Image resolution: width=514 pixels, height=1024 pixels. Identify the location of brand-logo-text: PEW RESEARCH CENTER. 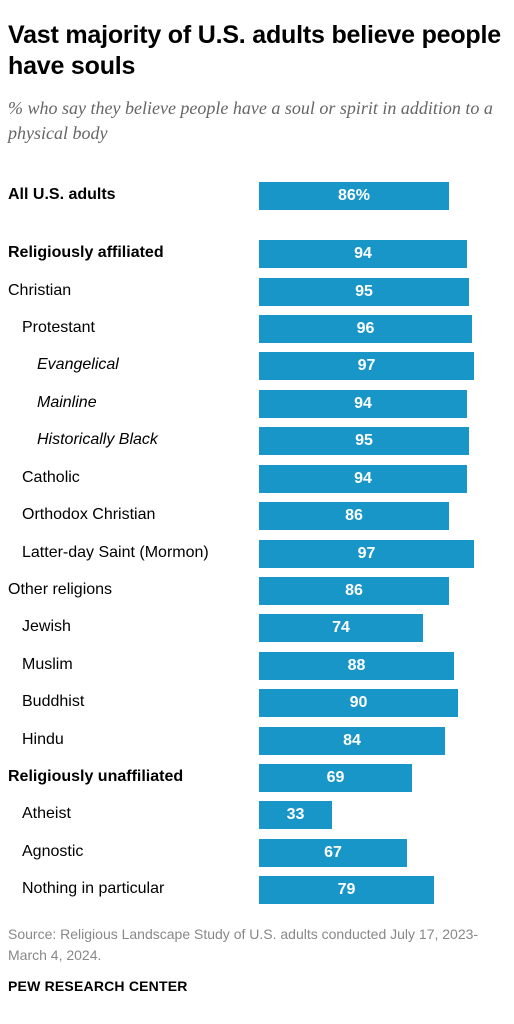
(98, 986).